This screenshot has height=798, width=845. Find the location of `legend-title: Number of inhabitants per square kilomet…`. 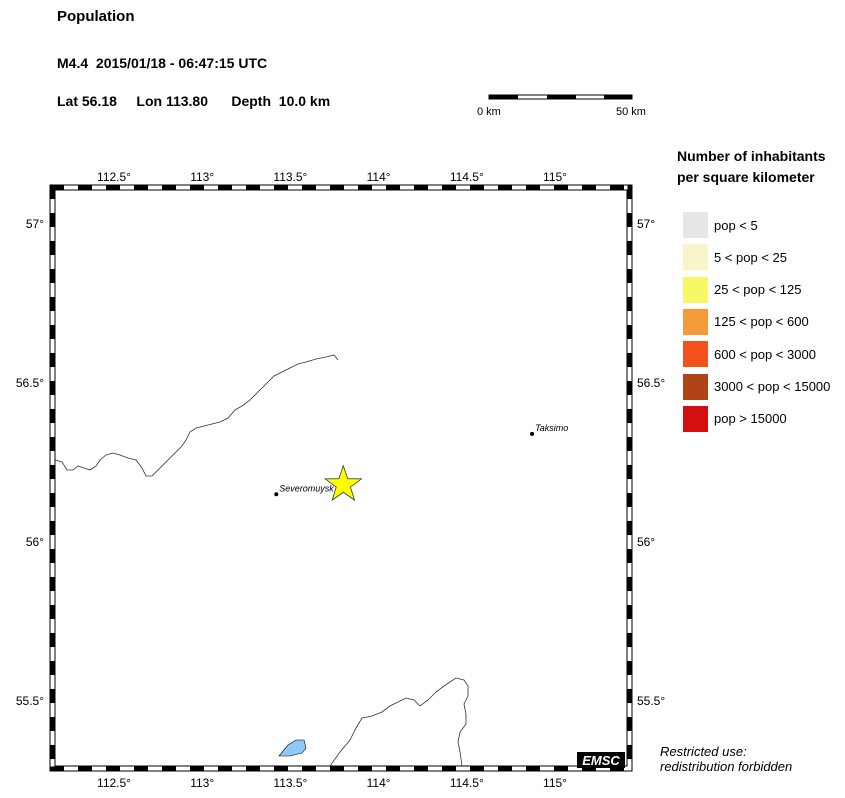

legend-title: Number of inhabitants per square kilomet… is located at coordinates (751, 167).